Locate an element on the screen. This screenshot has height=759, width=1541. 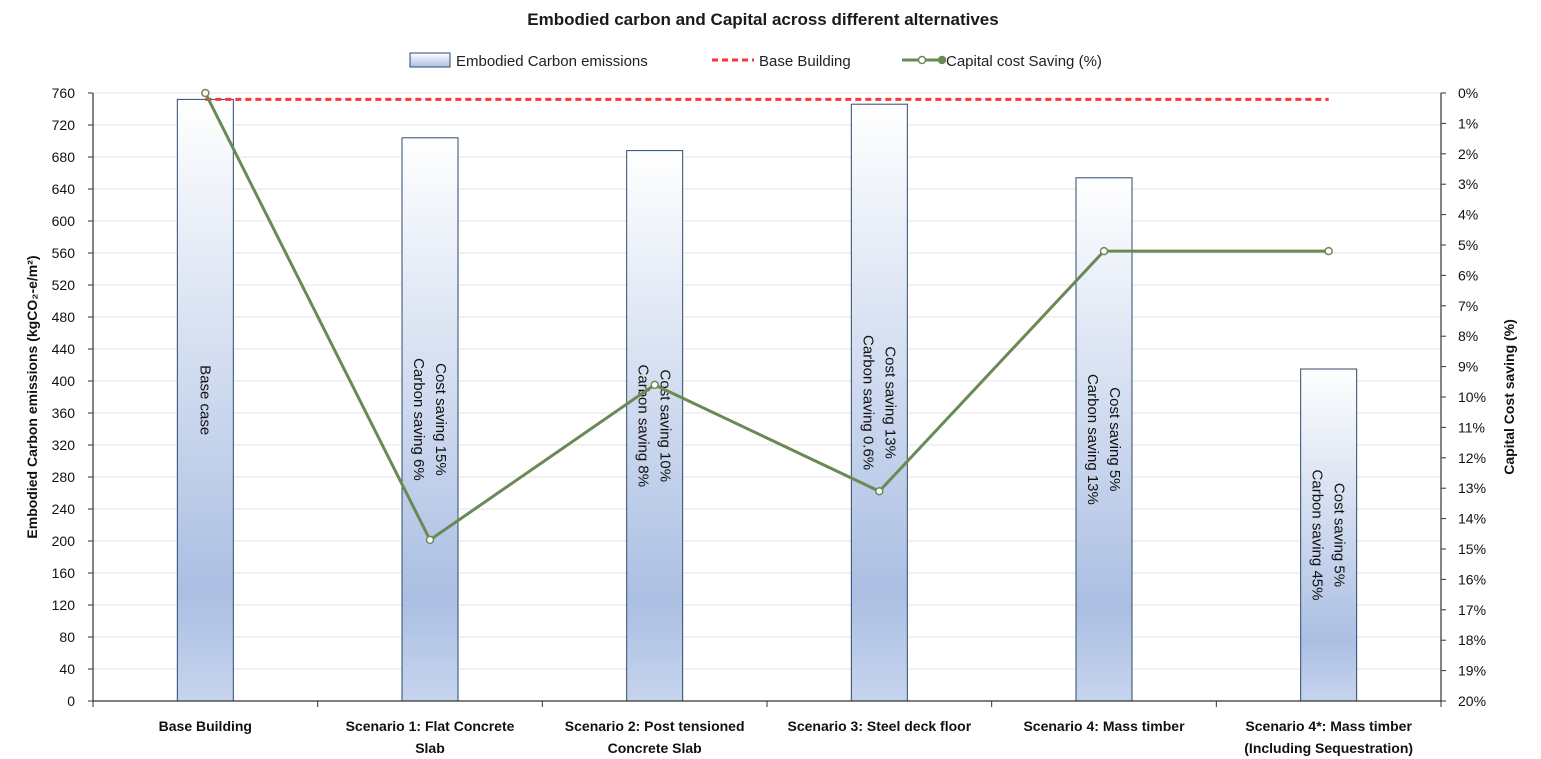
bar-label: Carbon saving 45% Cost saving 5% is located at coordinates (1328, 535).